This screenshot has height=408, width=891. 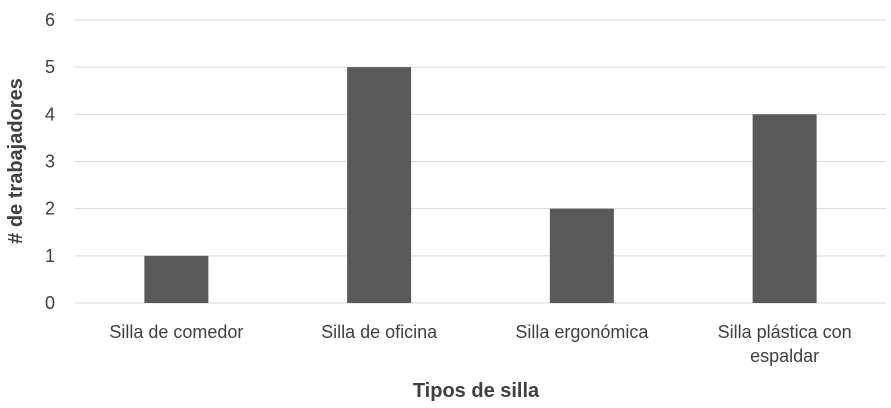 What do you see at coordinates (50, 20) in the screenshot?
I see `y-tick-label: 6` at bounding box center [50, 20].